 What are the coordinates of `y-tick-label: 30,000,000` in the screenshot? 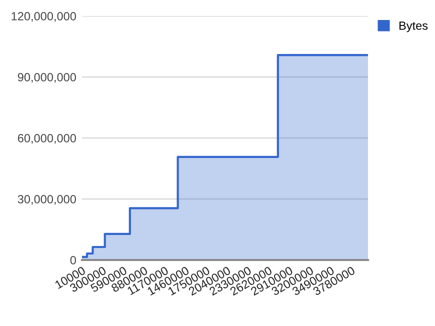 It's located at (47, 200).